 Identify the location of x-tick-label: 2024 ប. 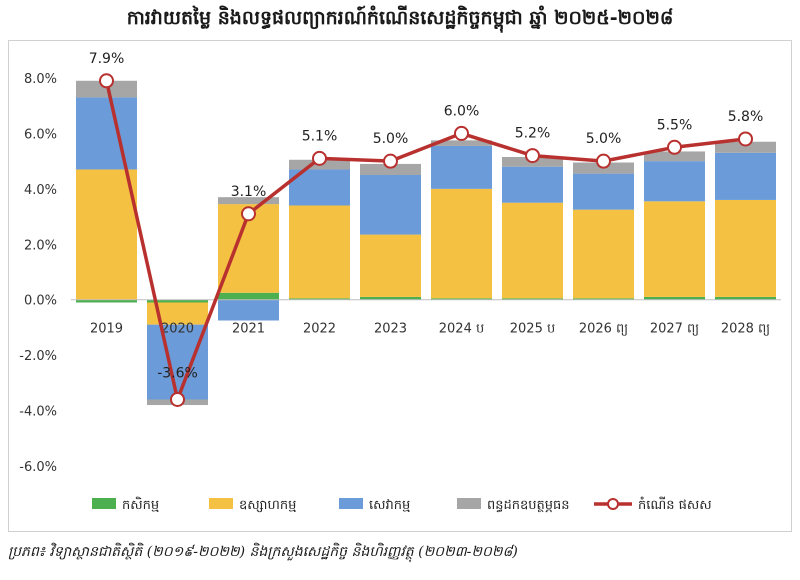
(461, 329).